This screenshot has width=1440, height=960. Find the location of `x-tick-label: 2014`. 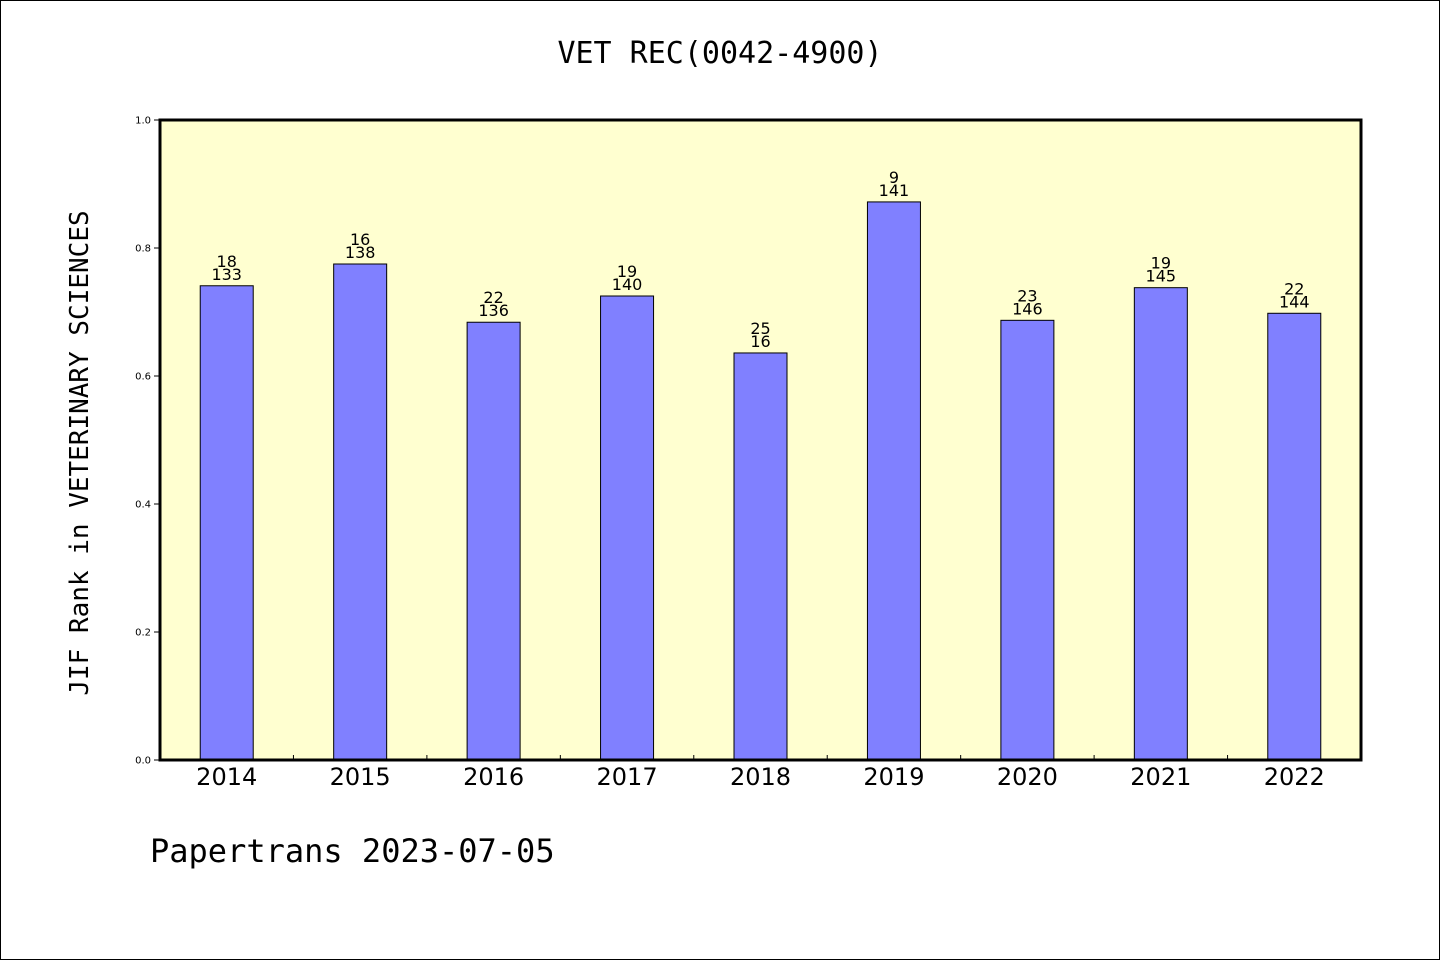

x-tick-label: 2014 is located at coordinates (226, 777).